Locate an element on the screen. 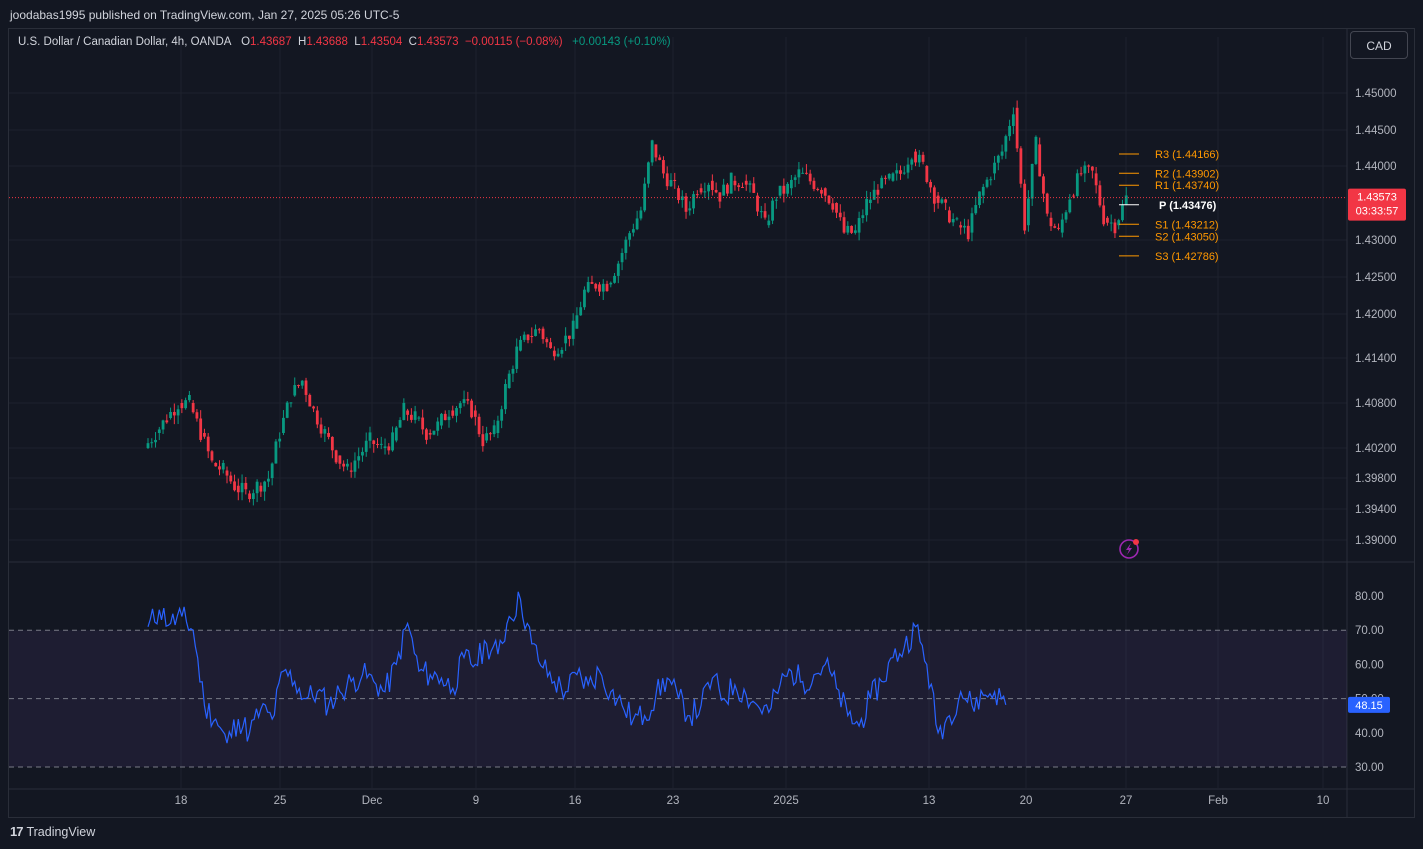 The image size is (1423, 849). pivot-label-s2: S2 (1.43050) is located at coordinates (1187, 237).